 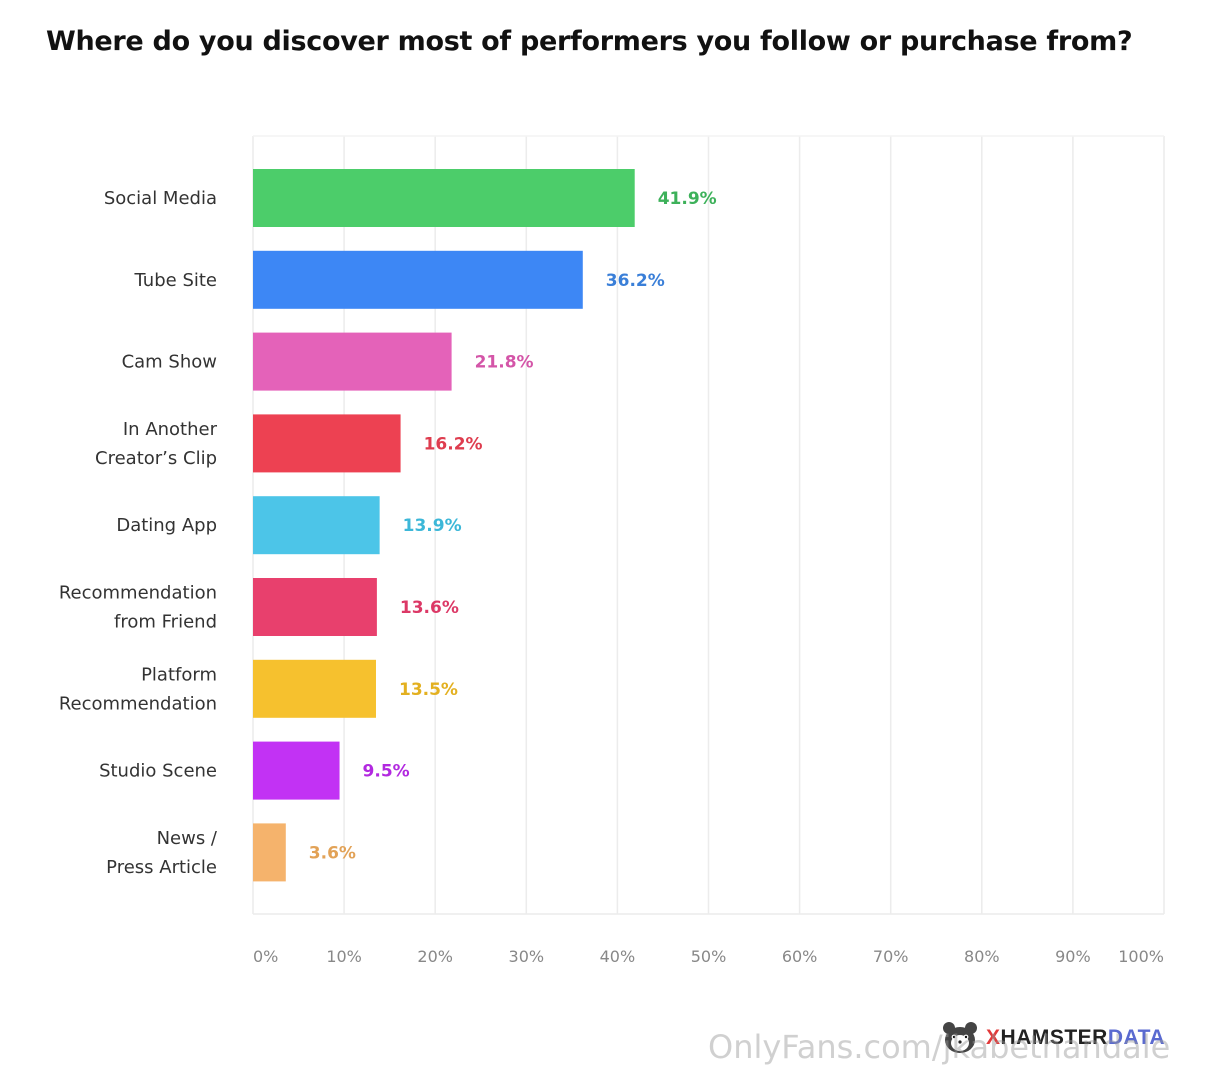 What do you see at coordinates (618, 956) in the screenshot?
I see `x-tick-label: 40%` at bounding box center [618, 956].